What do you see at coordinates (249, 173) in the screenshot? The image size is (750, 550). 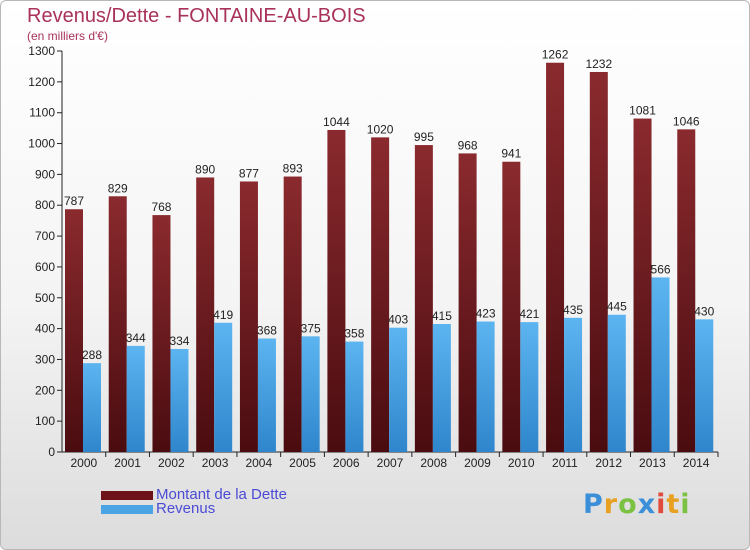 I see `data-label-debt: 877` at bounding box center [249, 173].